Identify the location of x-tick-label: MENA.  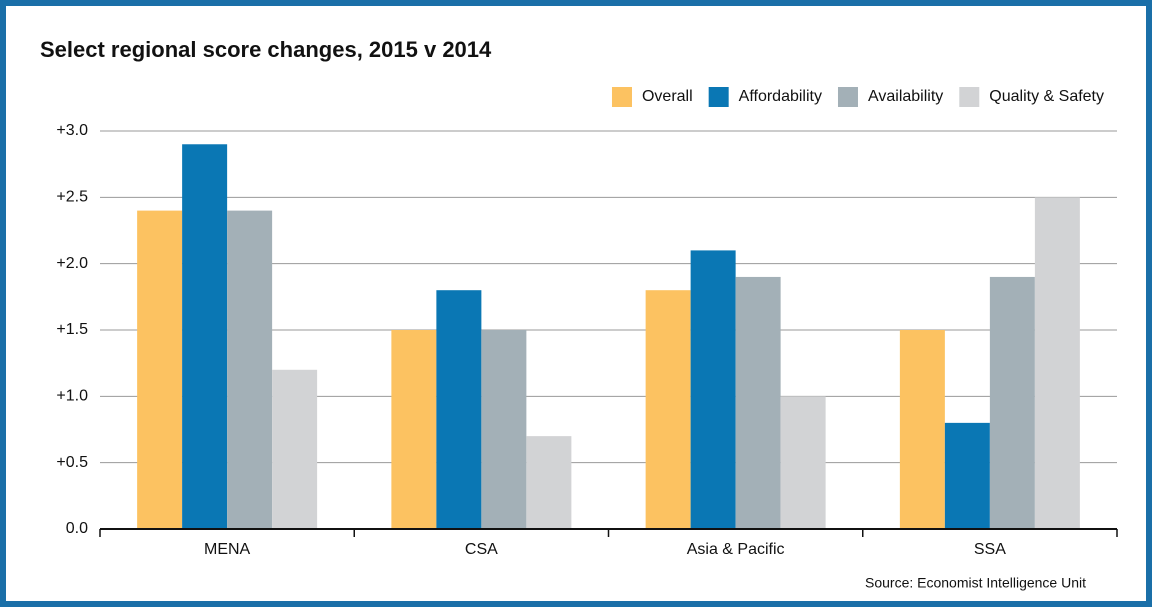
(227, 549).